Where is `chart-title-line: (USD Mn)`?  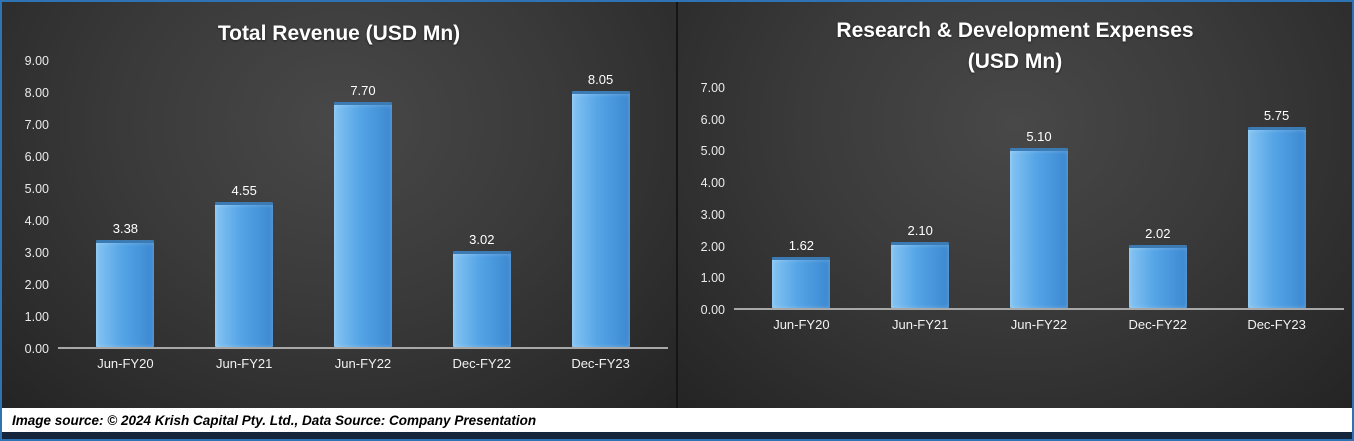
chart-title-line: (USD Mn) is located at coordinates (1015, 61).